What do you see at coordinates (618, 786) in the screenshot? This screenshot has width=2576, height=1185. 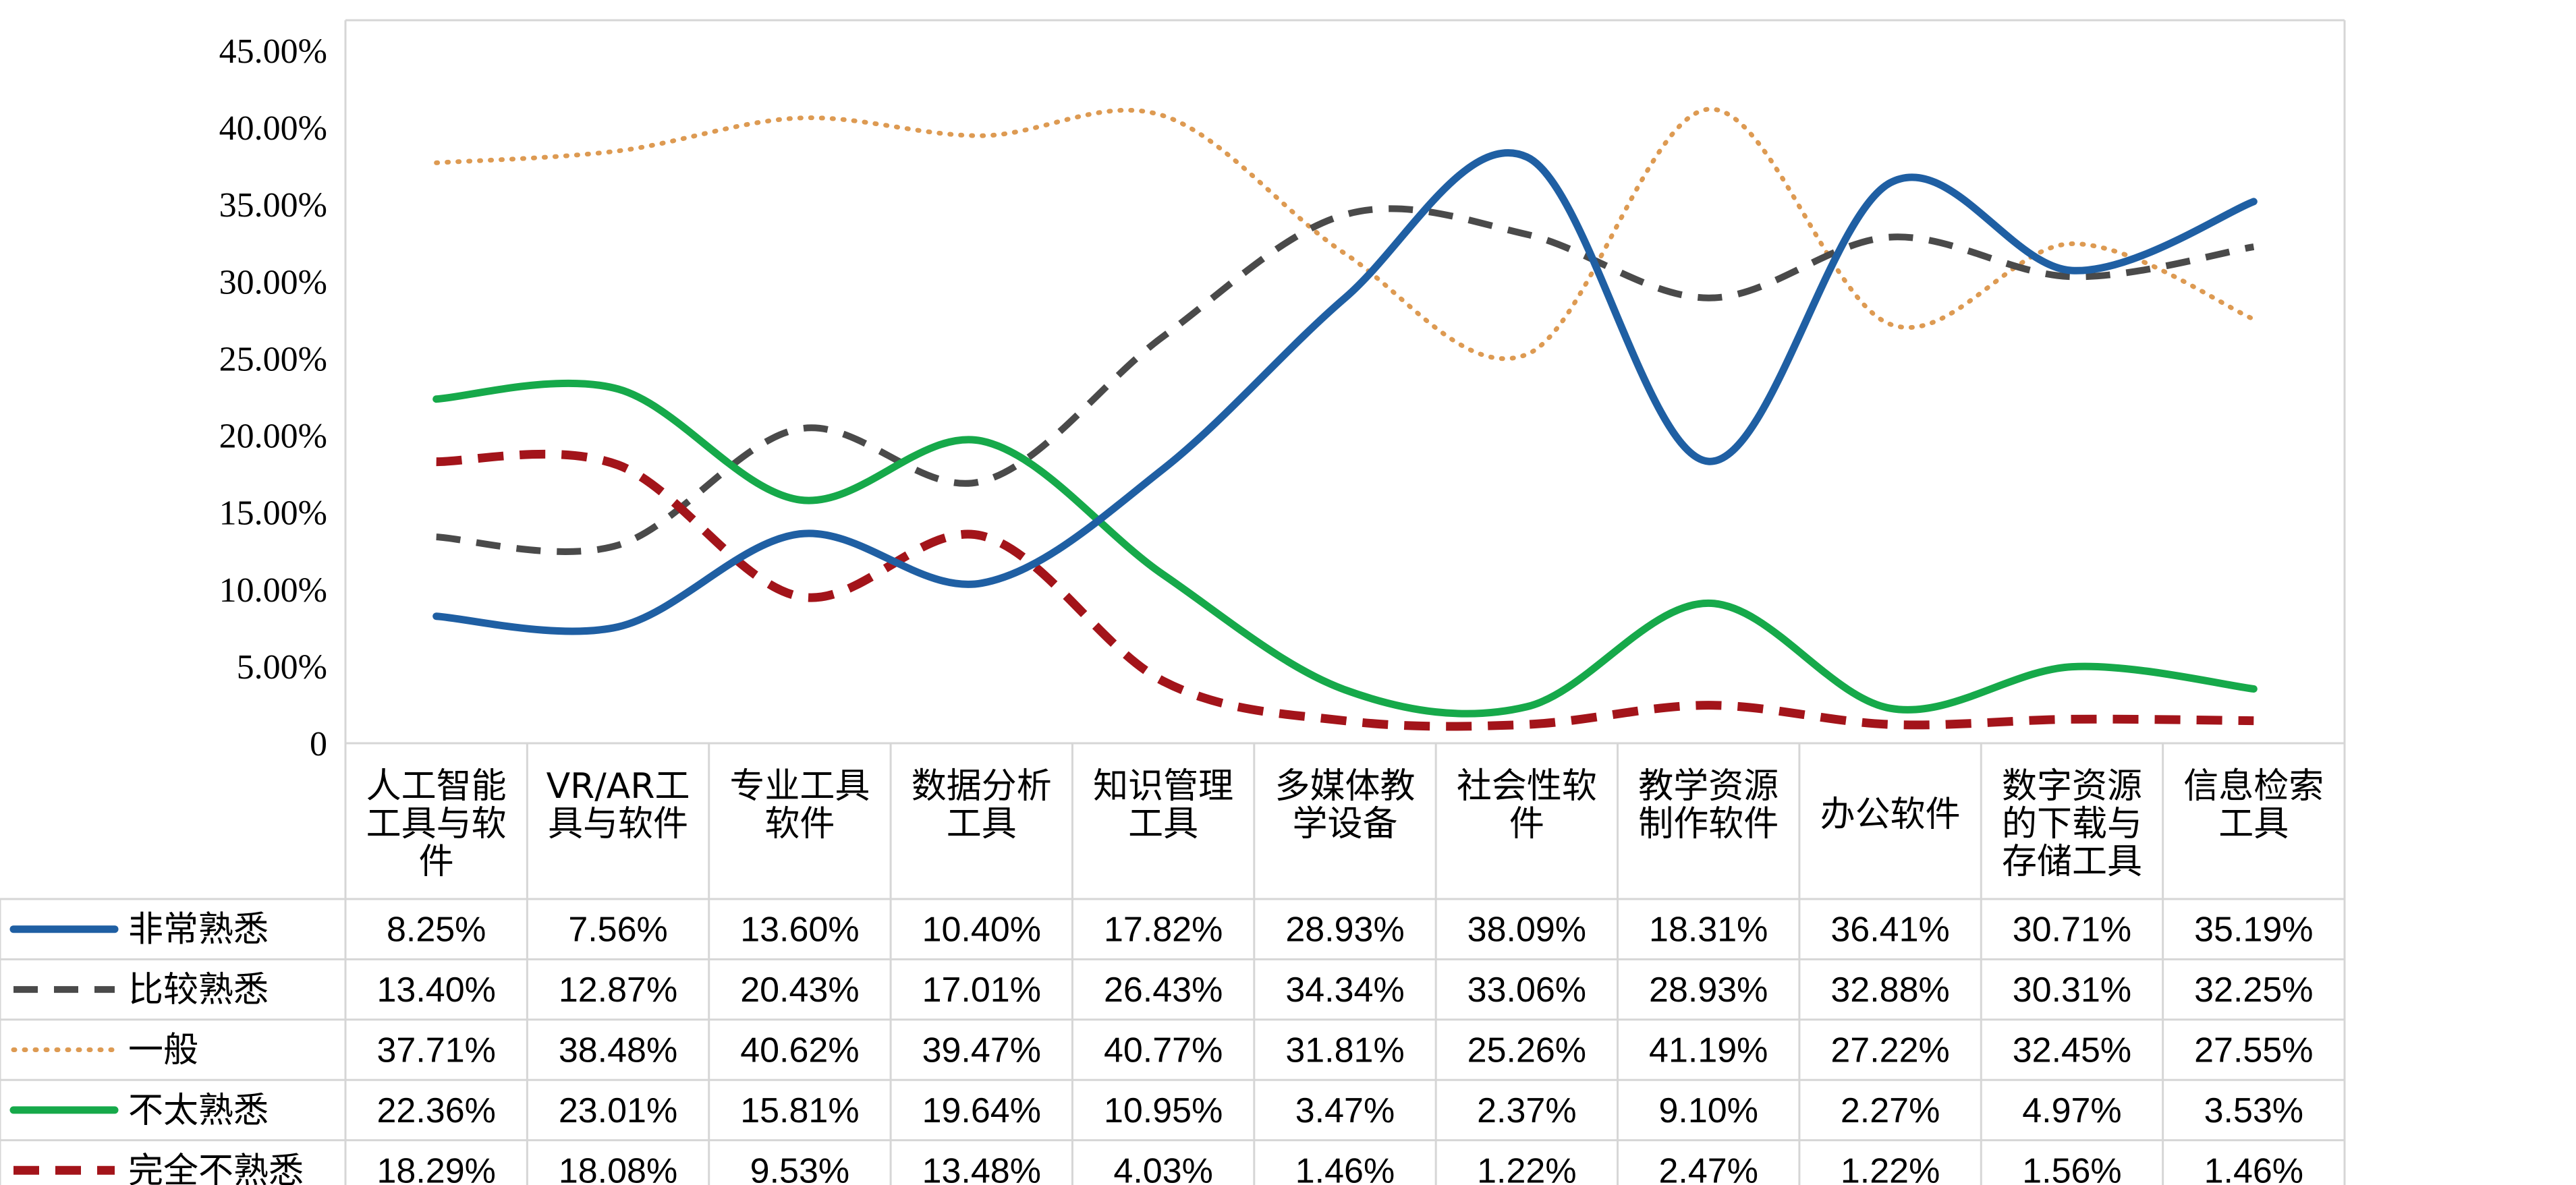 I see `category-label: VR/AR工` at bounding box center [618, 786].